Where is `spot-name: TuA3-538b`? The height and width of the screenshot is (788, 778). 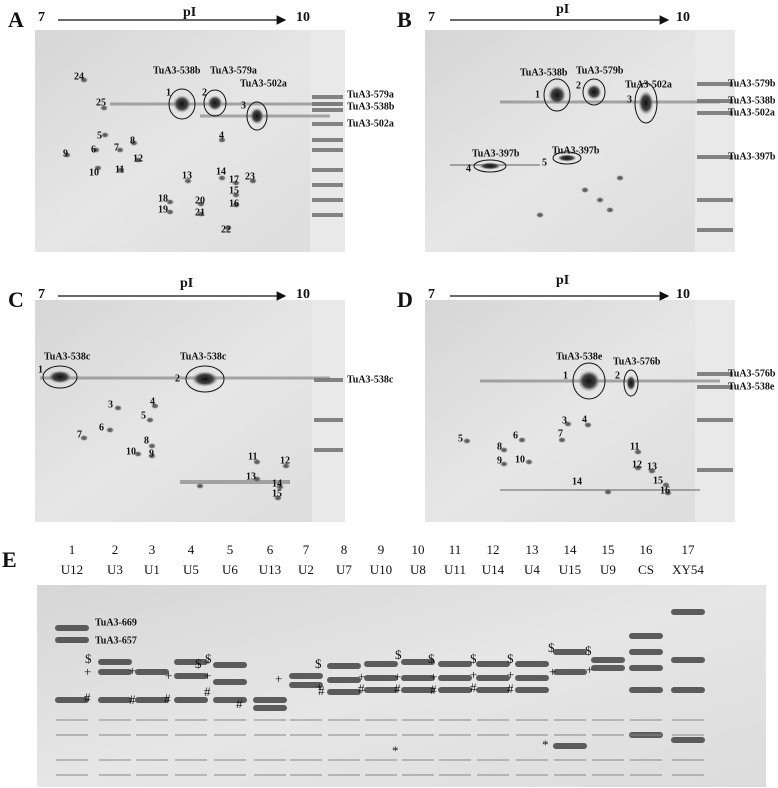
spot-name: TuA3-538b is located at coordinates (544, 72).